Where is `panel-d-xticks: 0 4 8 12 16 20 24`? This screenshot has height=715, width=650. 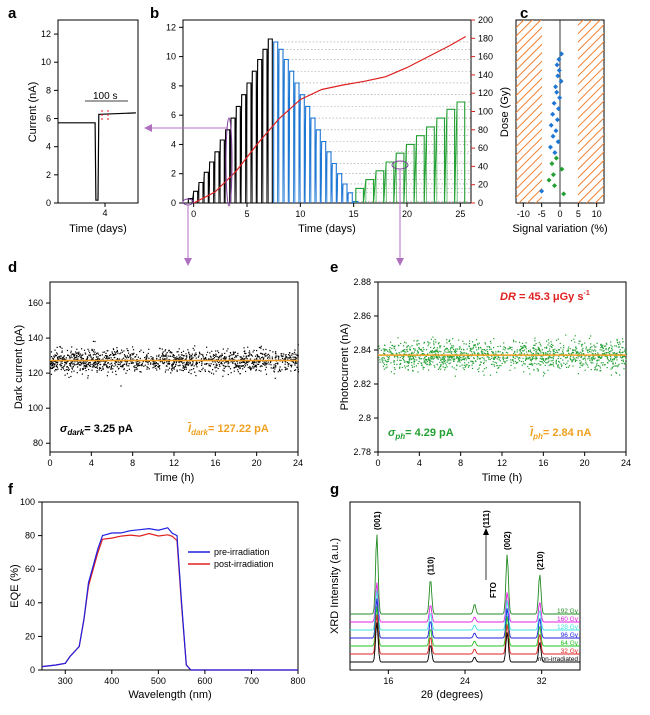
panel-d-xticks: 0 4 8 12 16 20 24 is located at coordinates (175, 460).